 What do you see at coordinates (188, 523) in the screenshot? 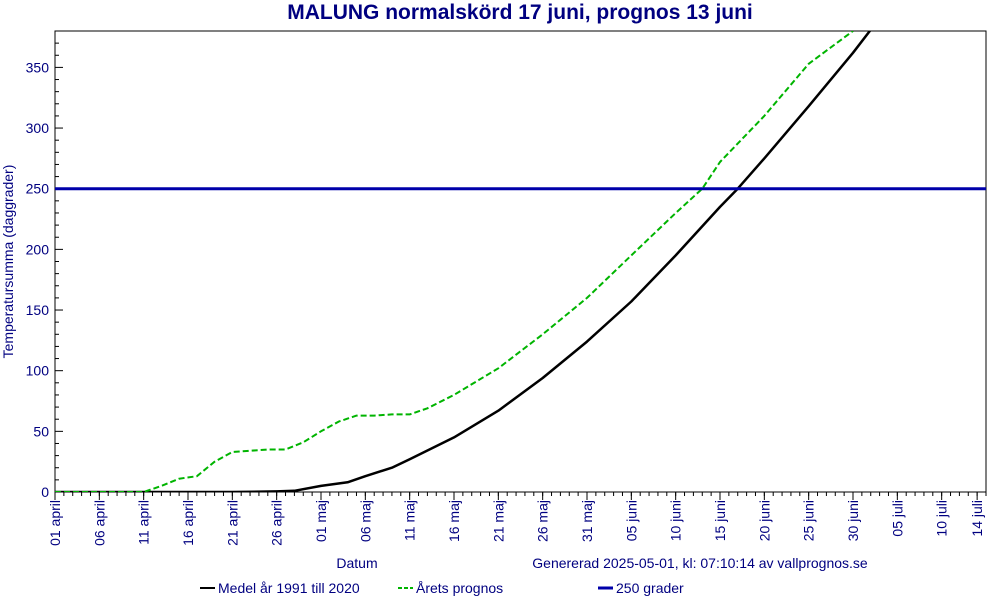
I see `x-tick-label: 16 april` at bounding box center [188, 523].